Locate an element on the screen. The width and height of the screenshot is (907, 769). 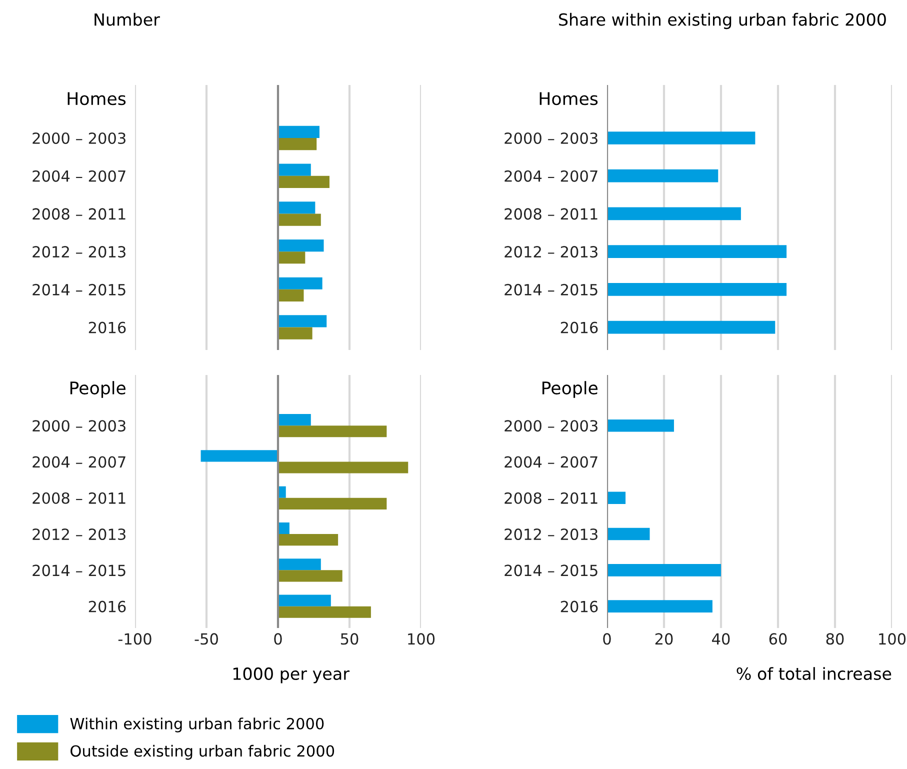
x-axis-title: 1000 per year is located at coordinates (291, 675).